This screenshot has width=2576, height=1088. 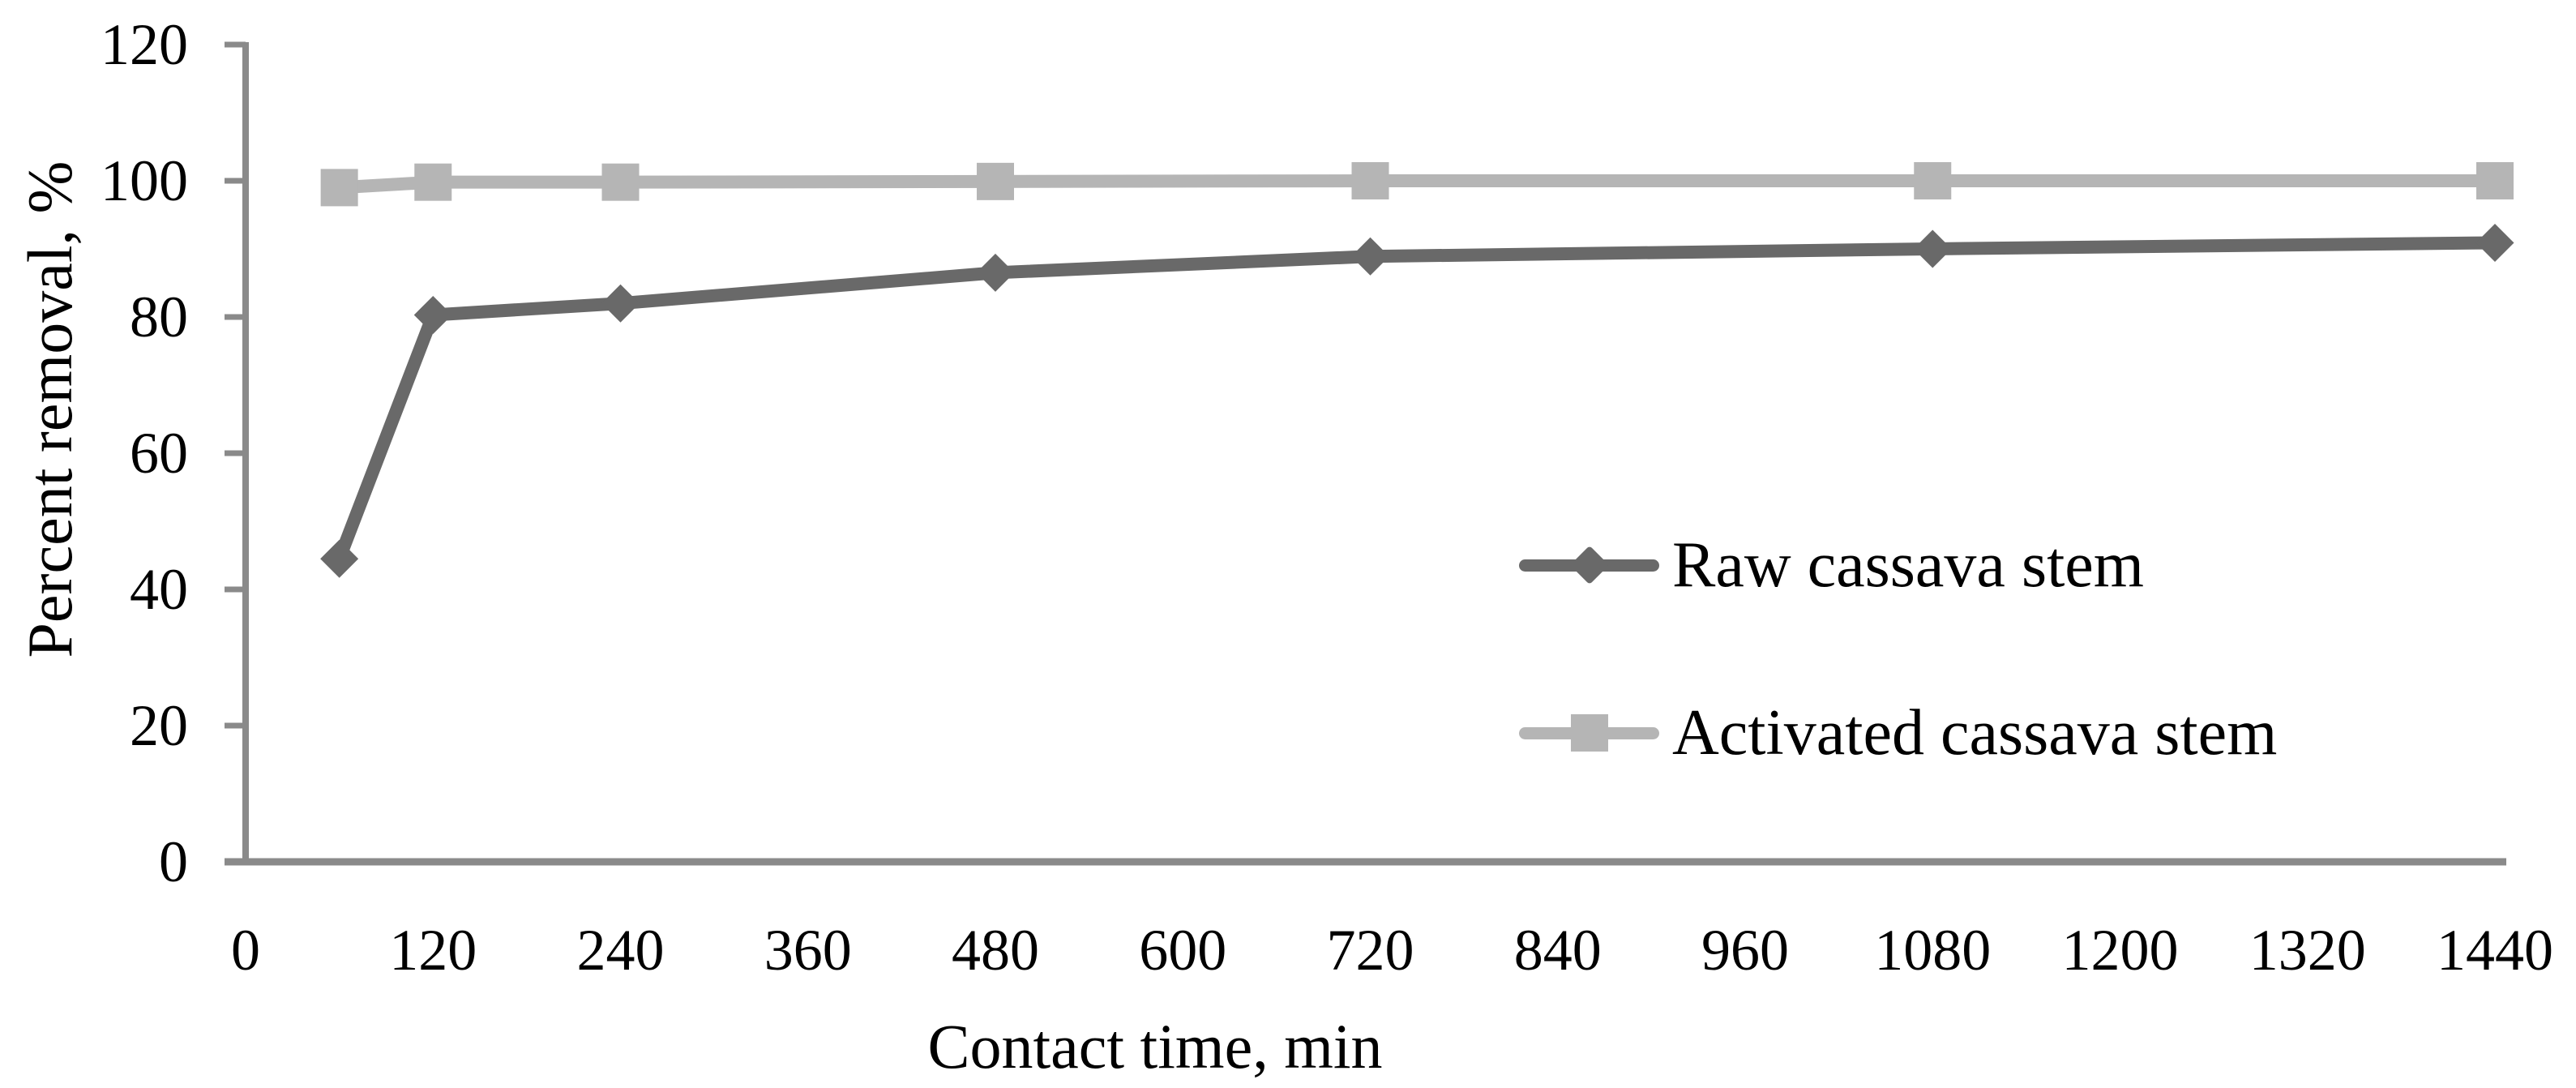 I want to click on x-tick-label: 720, so click(x=1370, y=950).